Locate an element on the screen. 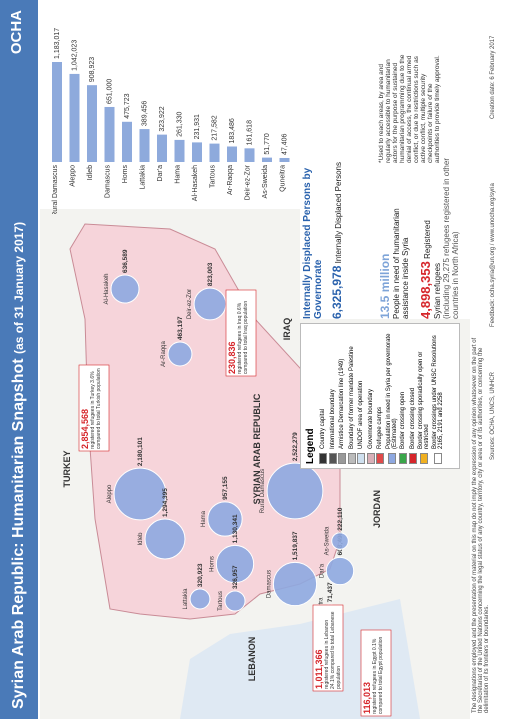 The image size is (507, 719). bar-value: 389,456 is located at coordinates (144, 113).